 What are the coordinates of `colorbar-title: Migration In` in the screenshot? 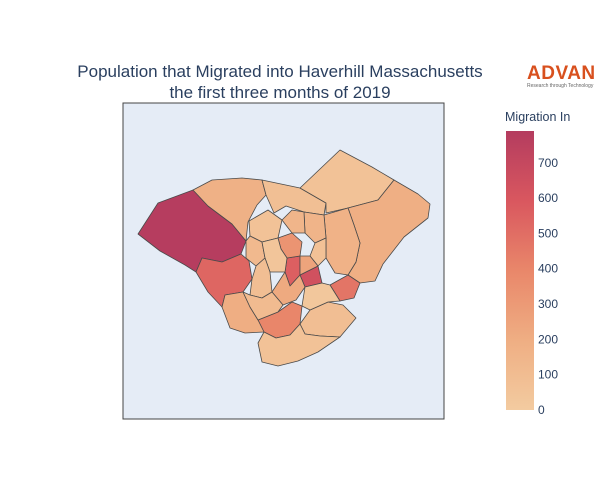 It's located at (538, 117).